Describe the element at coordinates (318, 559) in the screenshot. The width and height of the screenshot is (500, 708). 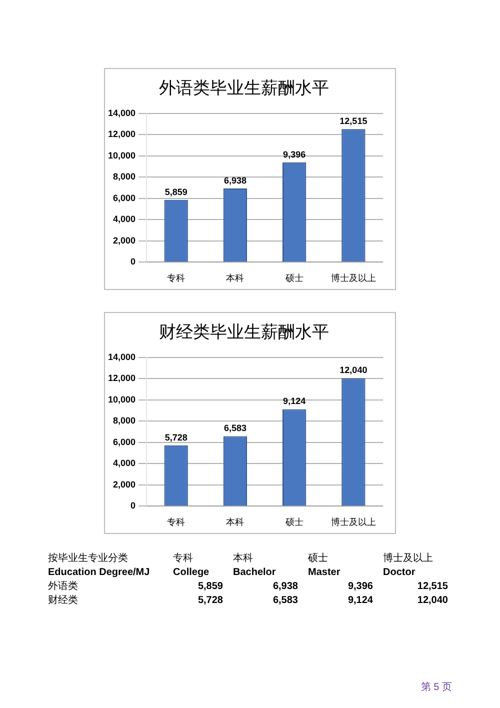
I see `text: 硕士` at that location.